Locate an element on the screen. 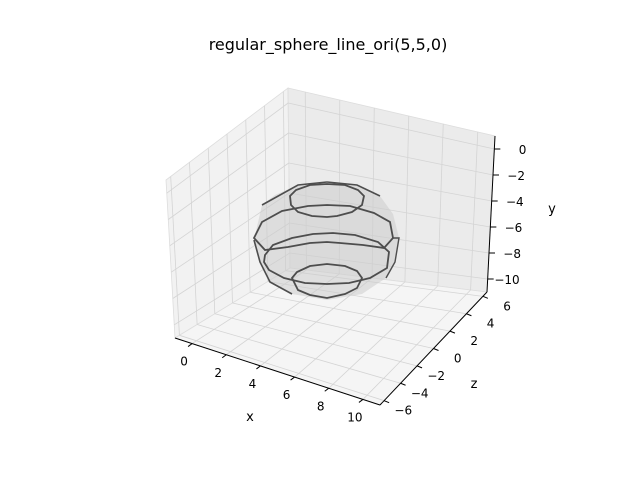  sphere-right-lower-outline is located at coordinates (392, 258).